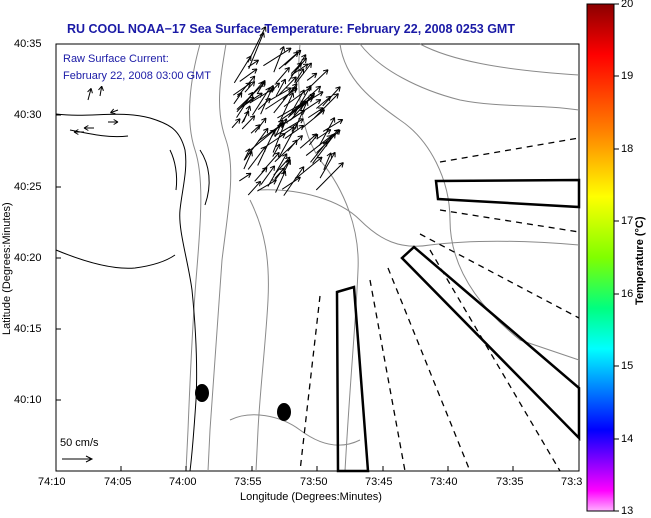  Describe the element at coordinates (28, 258) in the screenshot. I see `y-tick: 40:20` at that location.